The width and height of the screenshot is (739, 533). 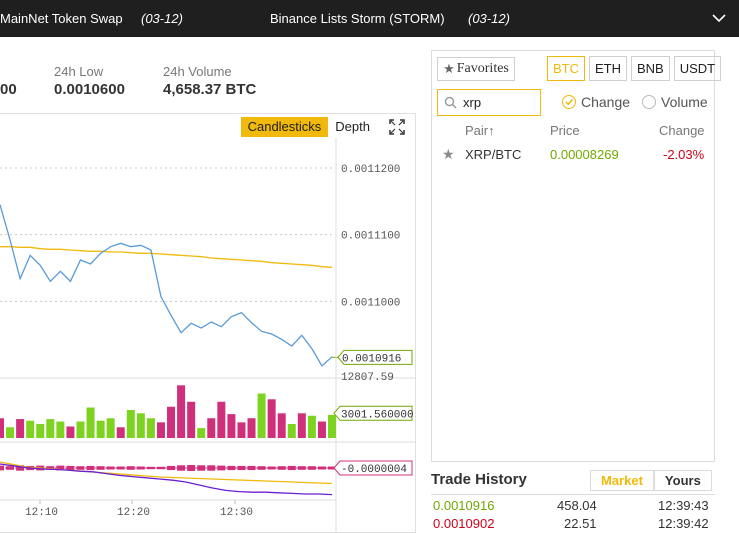 I want to click on tab-your-trades: Yours, so click(x=682, y=480).